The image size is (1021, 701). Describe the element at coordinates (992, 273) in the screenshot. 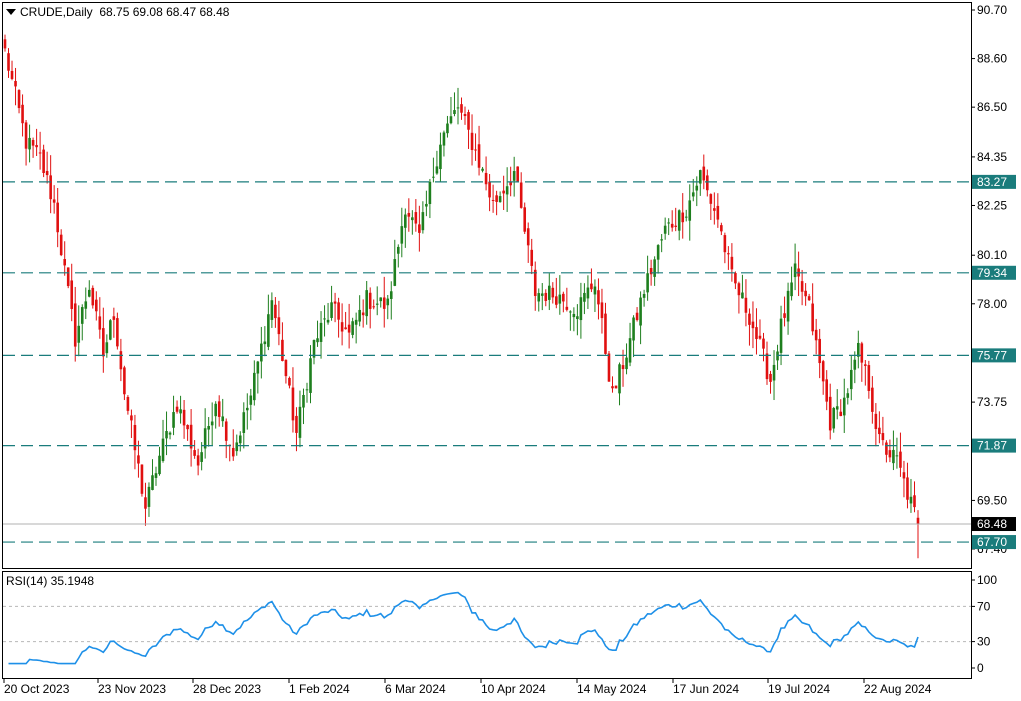

I see `level-label: 79.34` at that location.